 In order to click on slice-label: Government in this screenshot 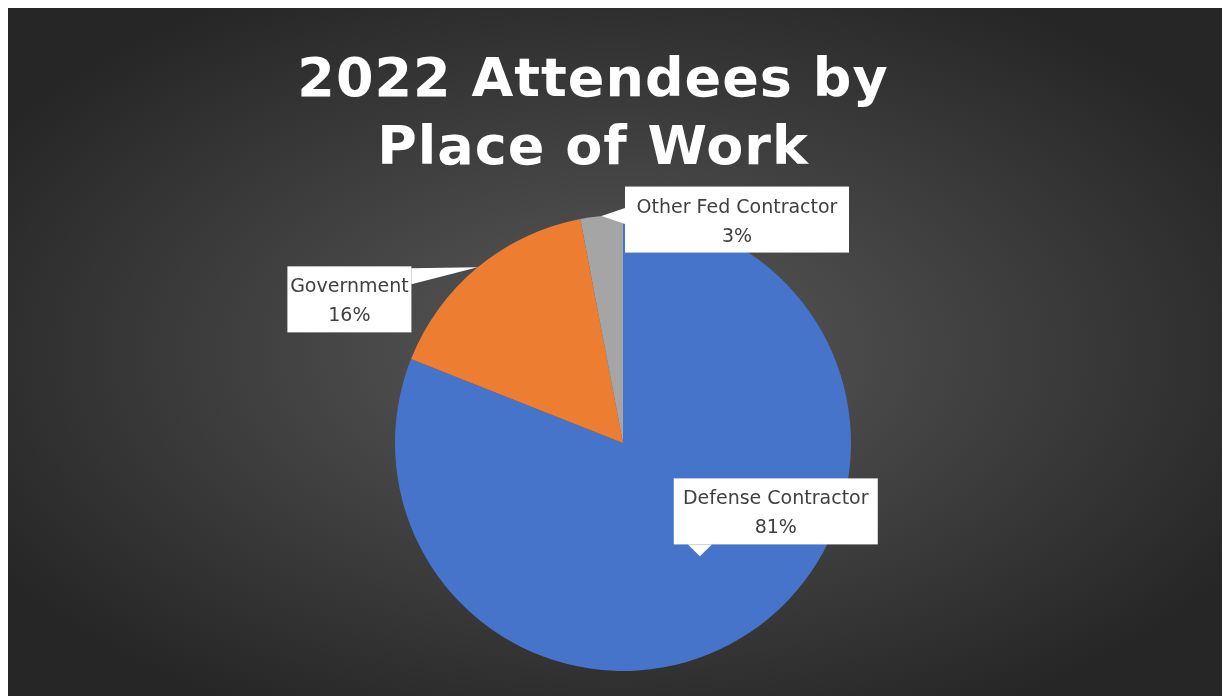, I will do `click(349, 285)`.